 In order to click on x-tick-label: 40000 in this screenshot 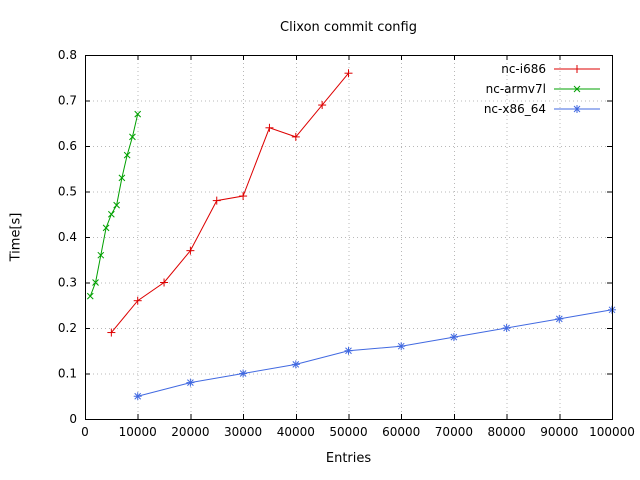, I will do `click(296, 432)`.